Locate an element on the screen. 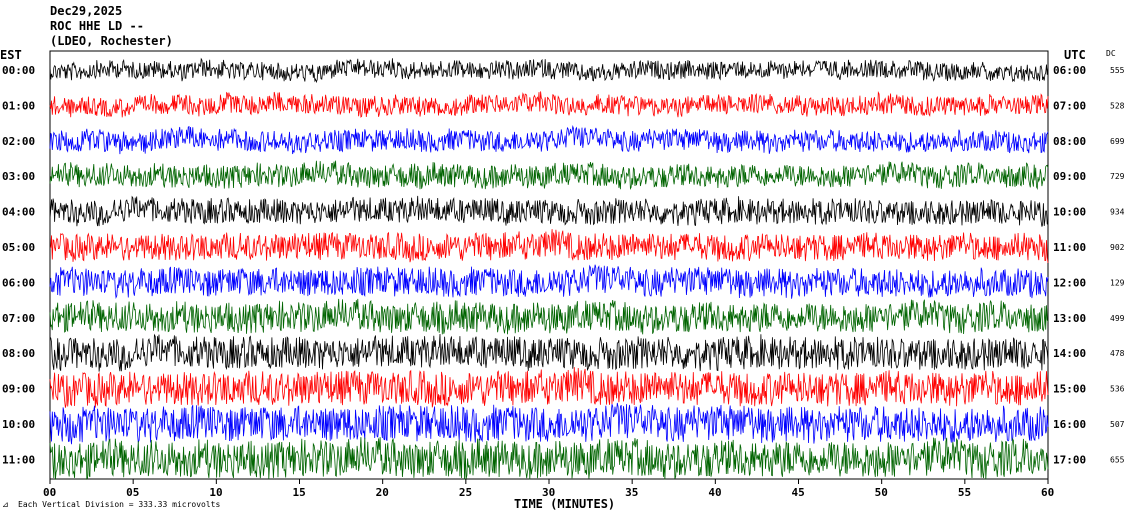 This screenshot has width=1130, height=519. utc-hour-label: 12:00 is located at coordinates (1069, 282).